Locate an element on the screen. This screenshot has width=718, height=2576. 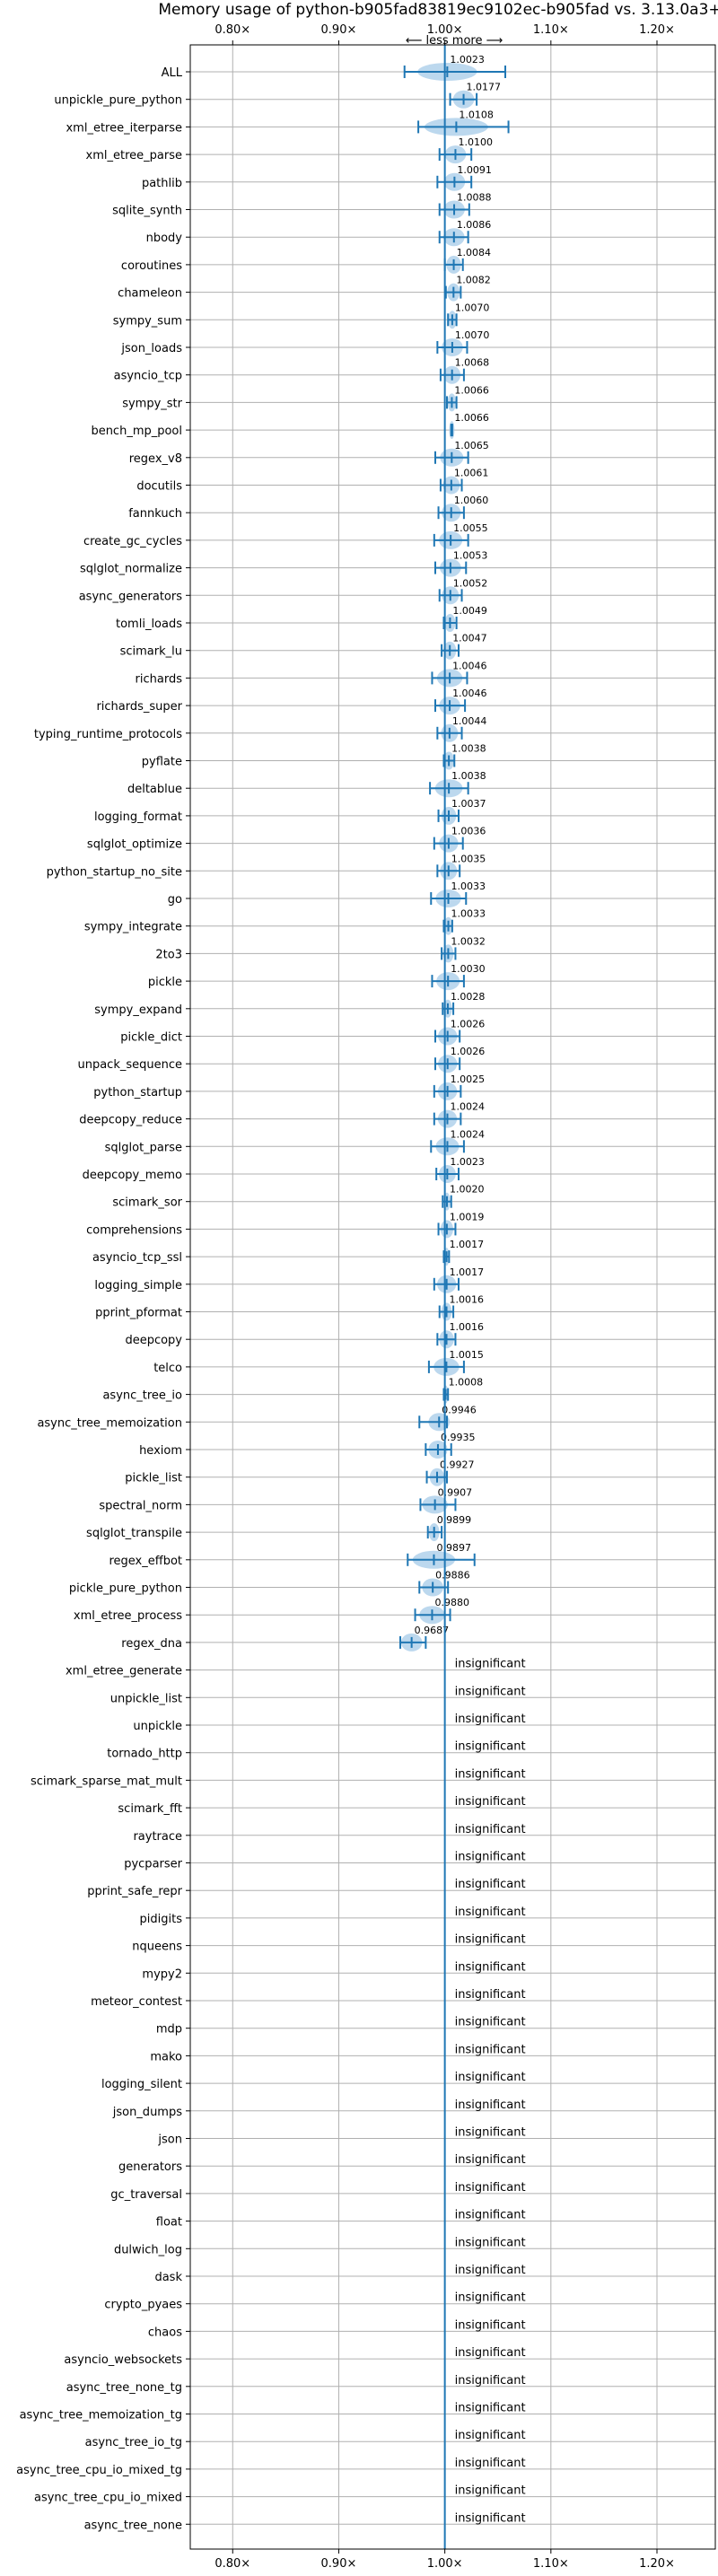
value-label: 1.0023 is located at coordinates (467, 60).